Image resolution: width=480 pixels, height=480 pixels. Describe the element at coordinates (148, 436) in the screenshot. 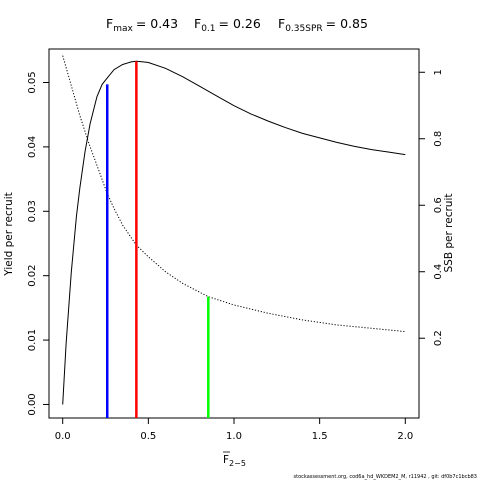

I see `x-tick-label: 0.5` at that location.